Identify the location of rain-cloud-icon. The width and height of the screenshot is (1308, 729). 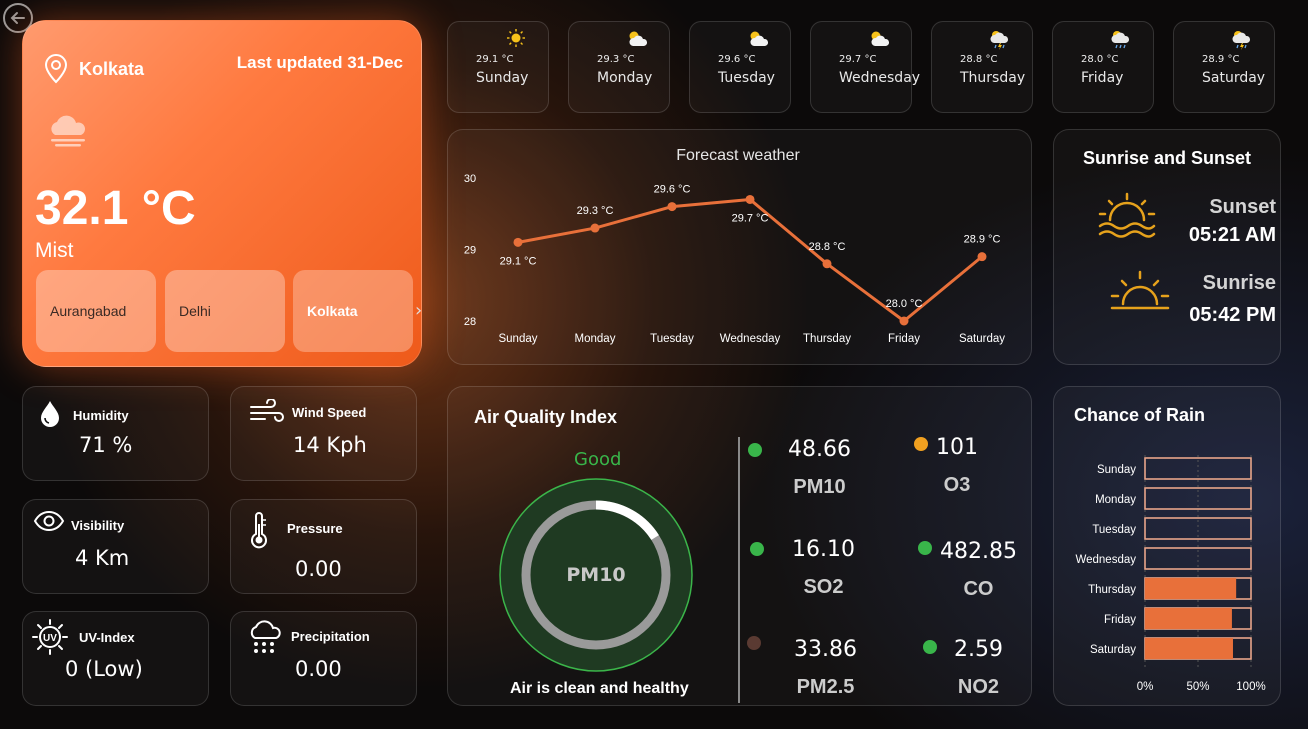
(265, 636).